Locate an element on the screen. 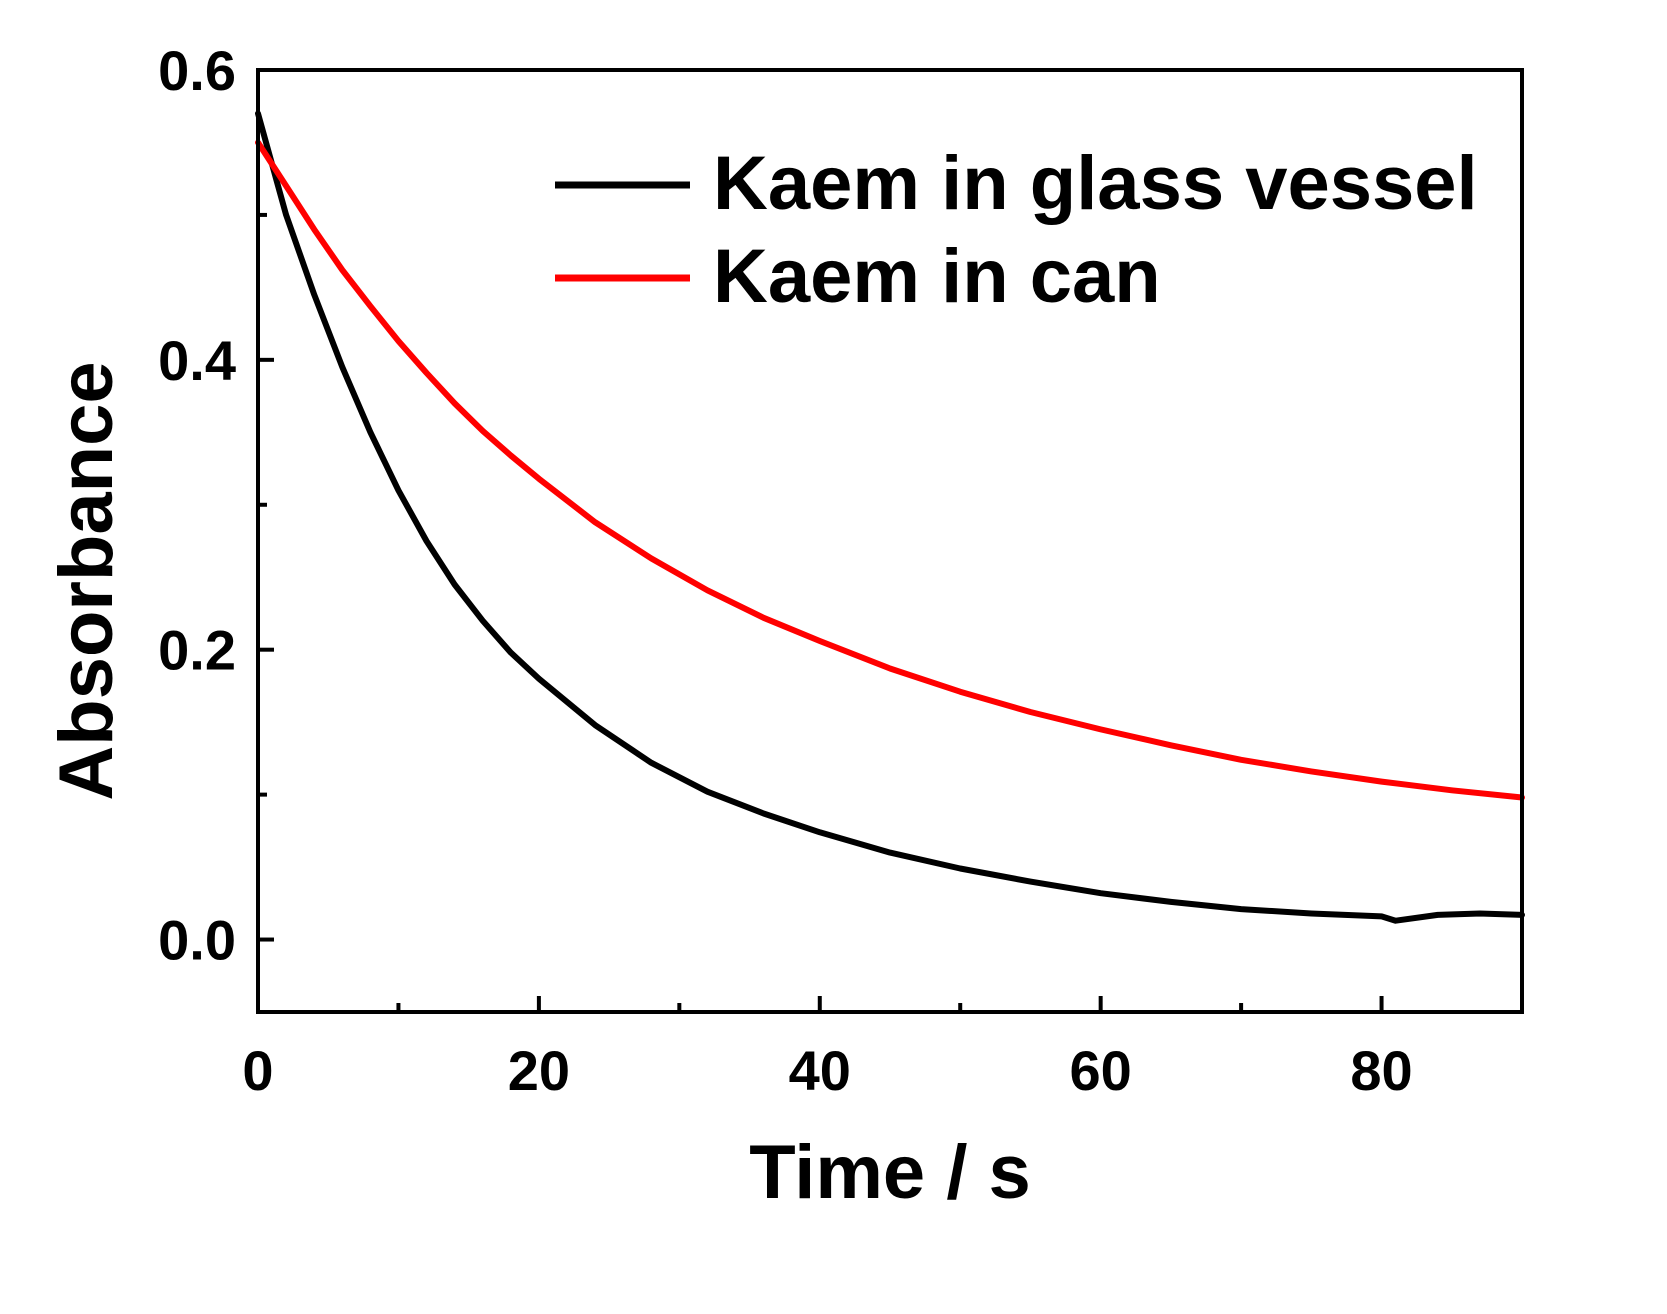 The image size is (1667, 1314). y-tick-label-1: 0.2 is located at coordinates (197, 650).